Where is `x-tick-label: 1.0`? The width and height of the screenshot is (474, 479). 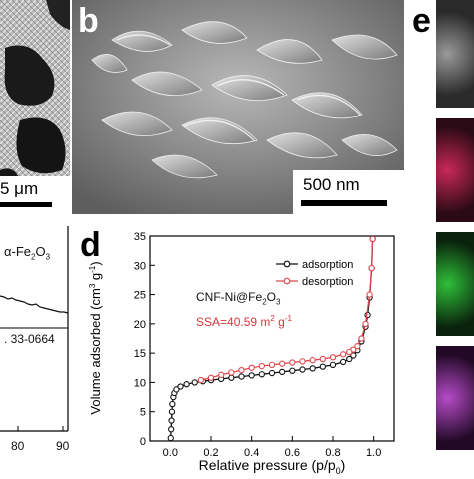 x-tick-label: 1.0 is located at coordinates (373, 453).